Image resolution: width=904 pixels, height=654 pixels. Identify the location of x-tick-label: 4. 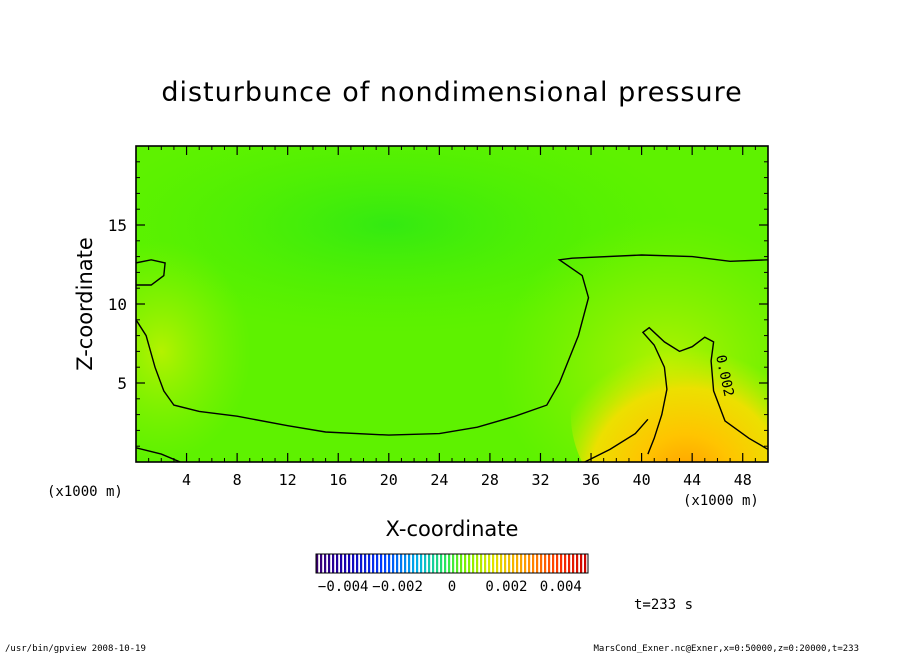
(186, 480).